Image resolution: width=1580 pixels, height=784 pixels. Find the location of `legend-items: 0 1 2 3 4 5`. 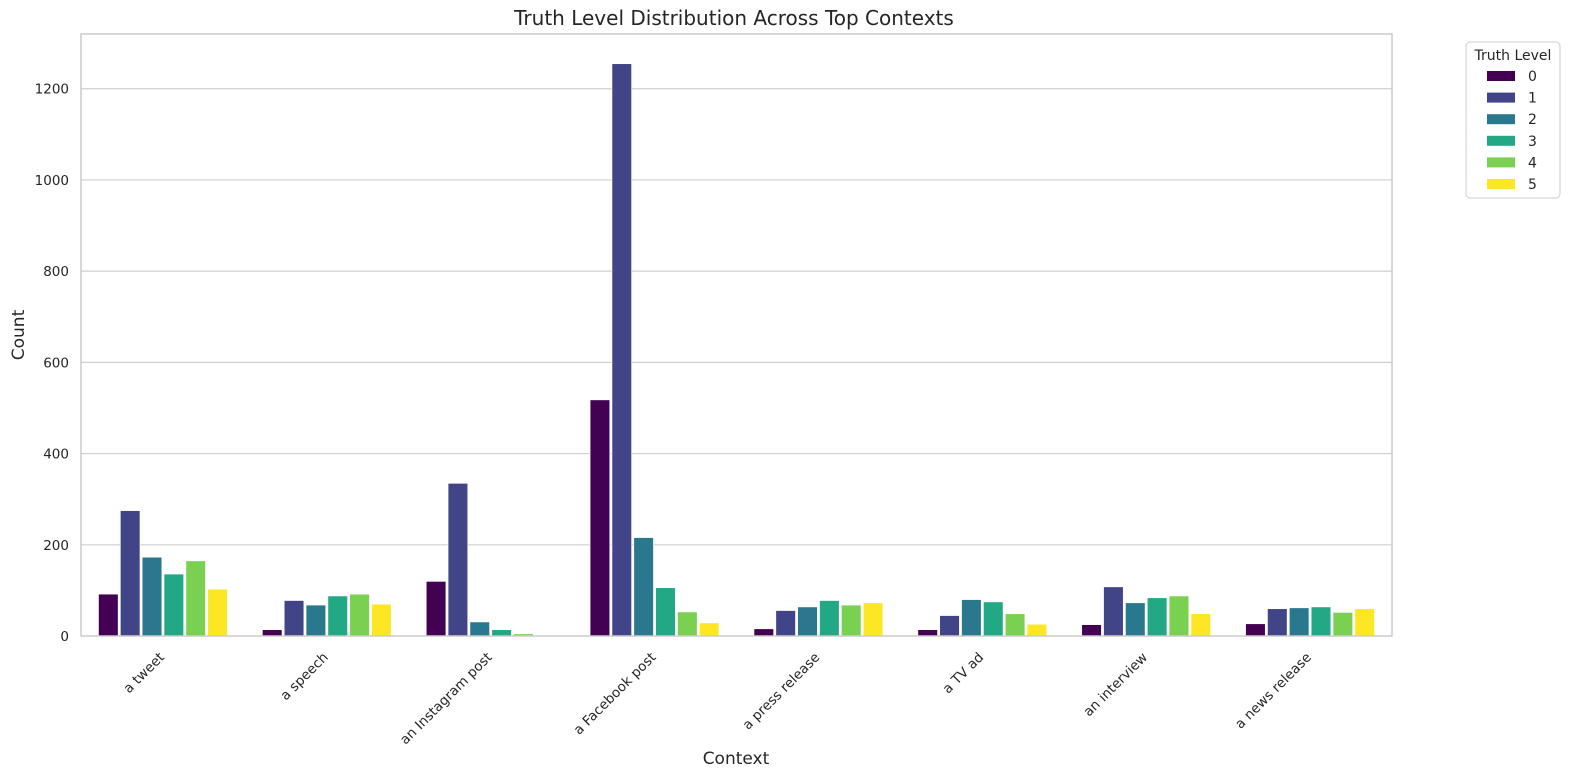

legend-items: 0 1 2 3 4 5 is located at coordinates (1512, 131).